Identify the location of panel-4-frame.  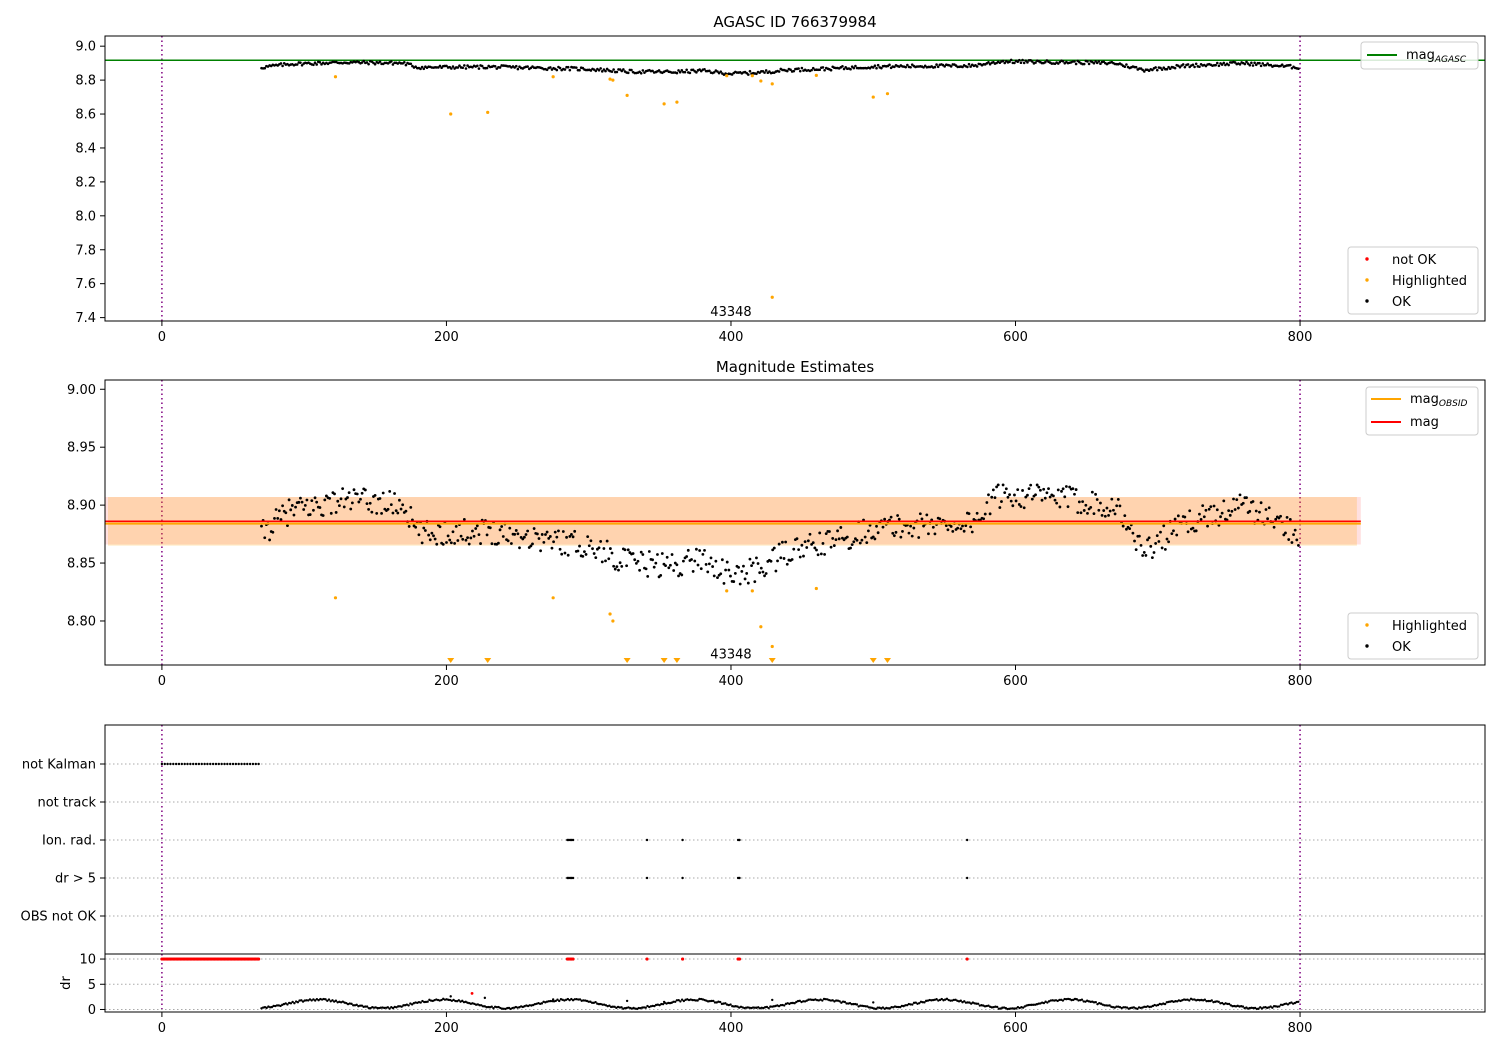
(795, 983).